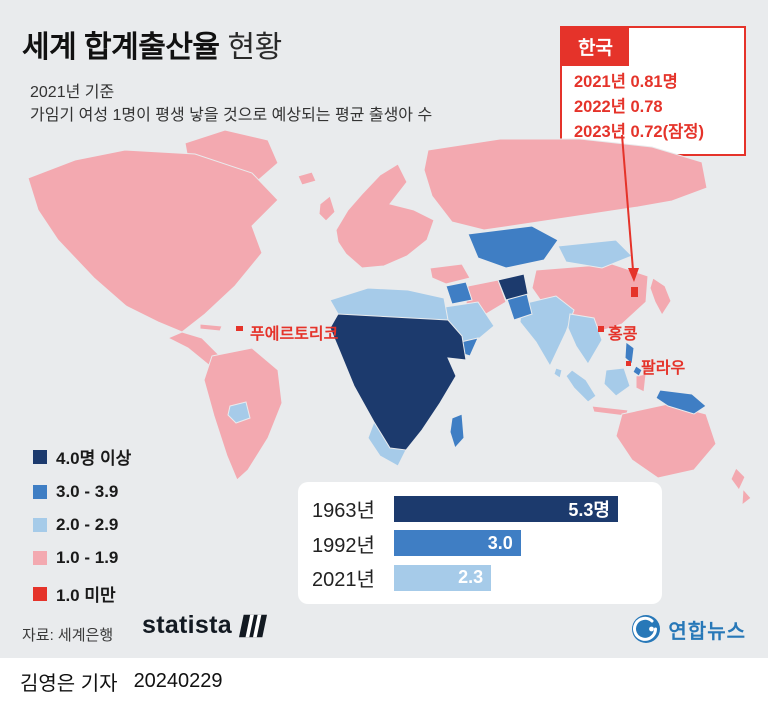  Describe the element at coordinates (178, 681) in the screenshot. I see `publish-date: 20240229` at that location.